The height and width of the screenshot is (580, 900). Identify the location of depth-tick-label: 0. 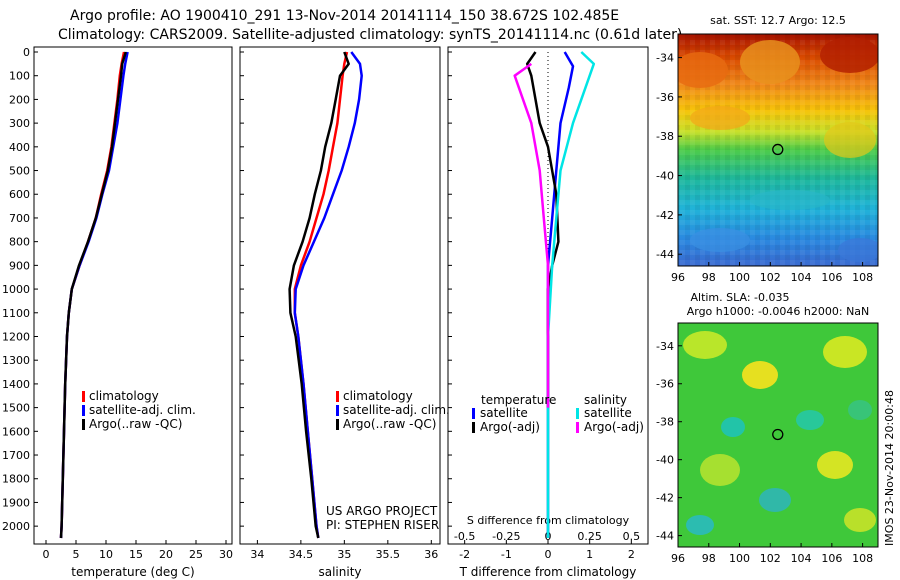
(26, 52).